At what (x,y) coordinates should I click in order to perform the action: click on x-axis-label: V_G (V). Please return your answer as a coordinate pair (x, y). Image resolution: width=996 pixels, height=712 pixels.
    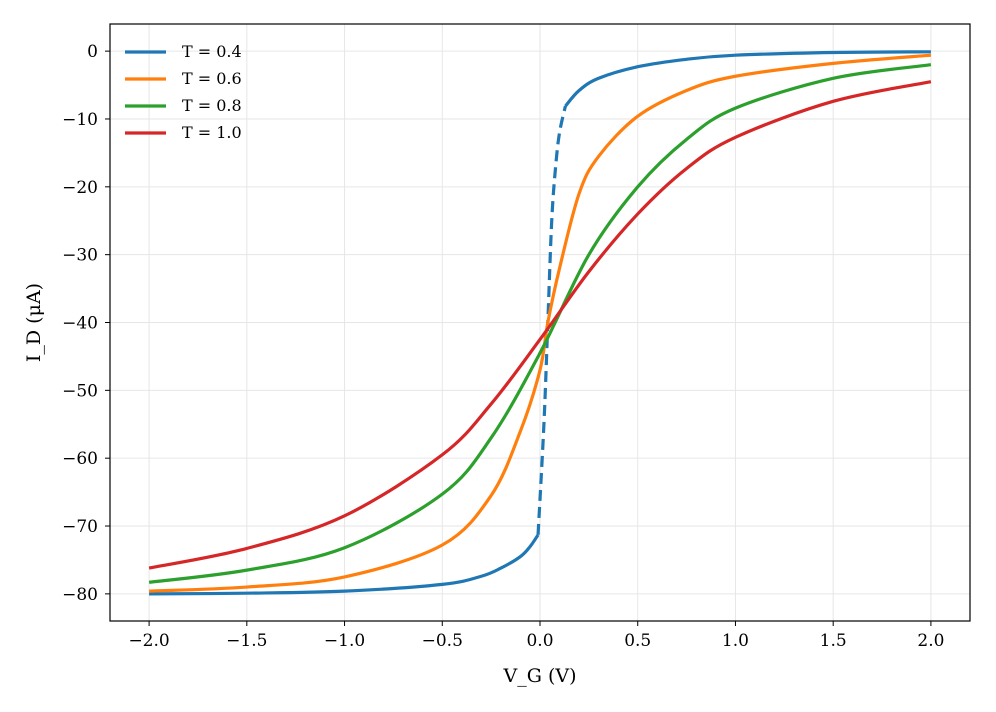
    Looking at the image, I should click on (540, 676).